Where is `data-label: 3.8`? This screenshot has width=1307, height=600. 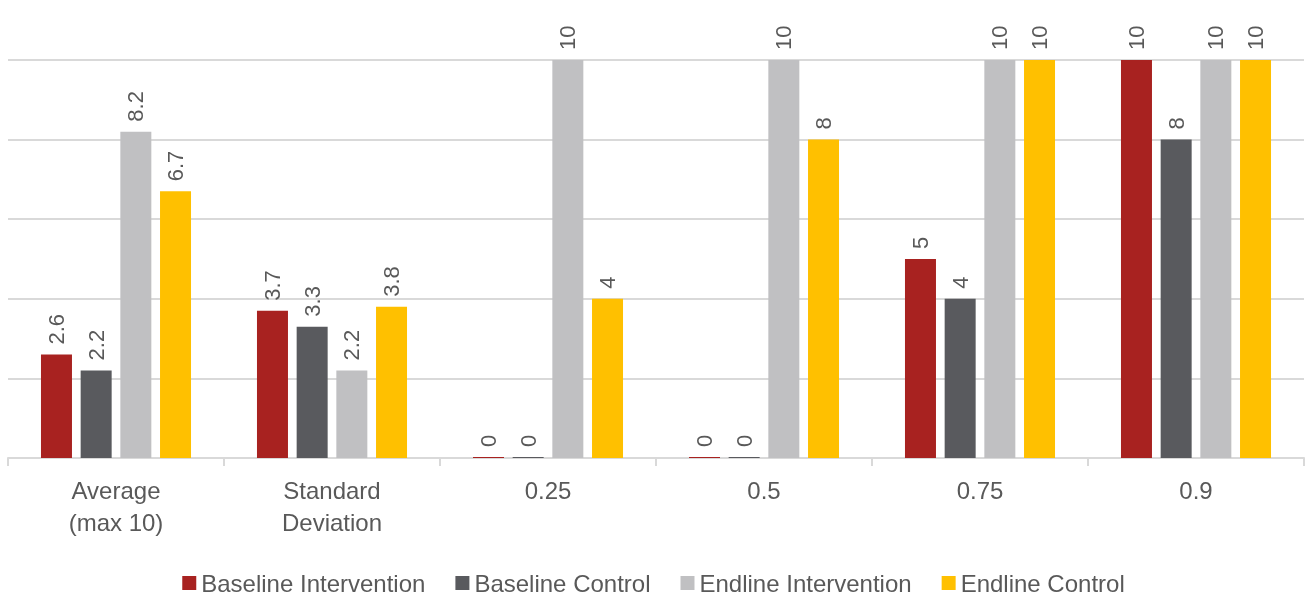
data-label: 3.8 is located at coordinates (392, 281).